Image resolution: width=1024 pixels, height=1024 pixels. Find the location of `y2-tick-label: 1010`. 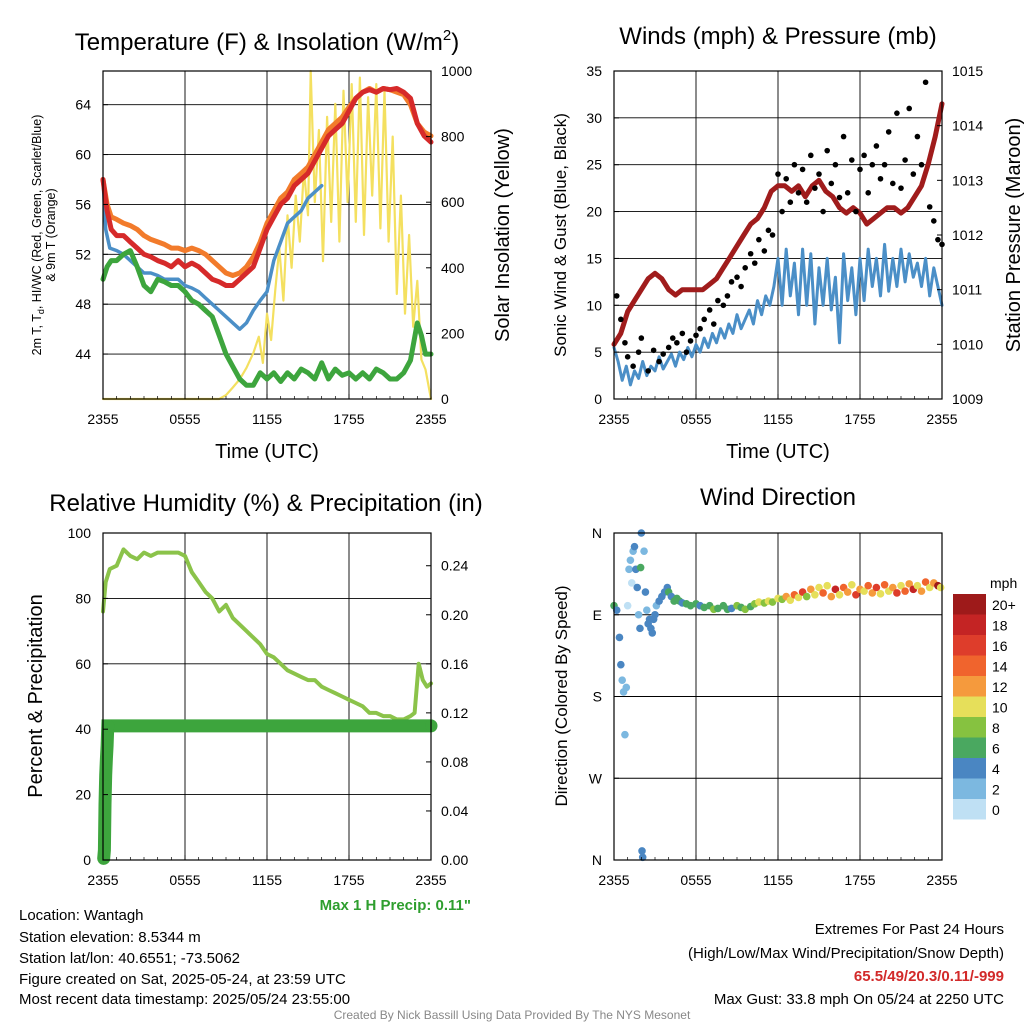

y2-tick-label: 1010 is located at coordinates (967, 344).